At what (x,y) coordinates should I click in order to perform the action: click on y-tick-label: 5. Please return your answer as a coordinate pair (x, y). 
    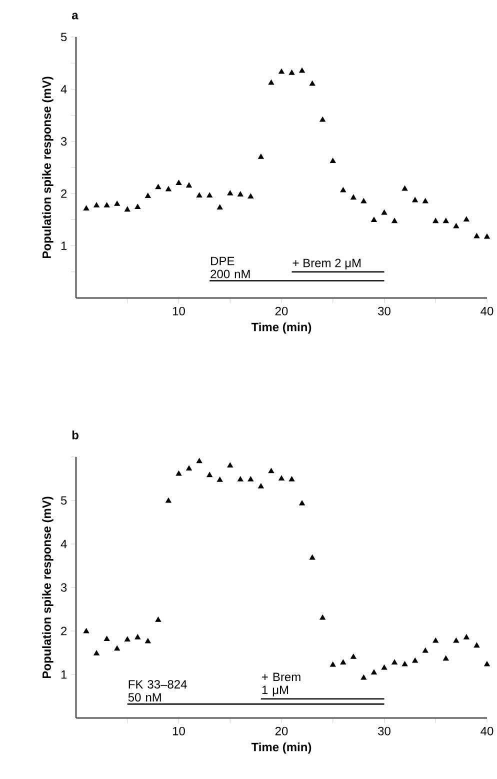
    Looking at the image, I should click on (63, 37).